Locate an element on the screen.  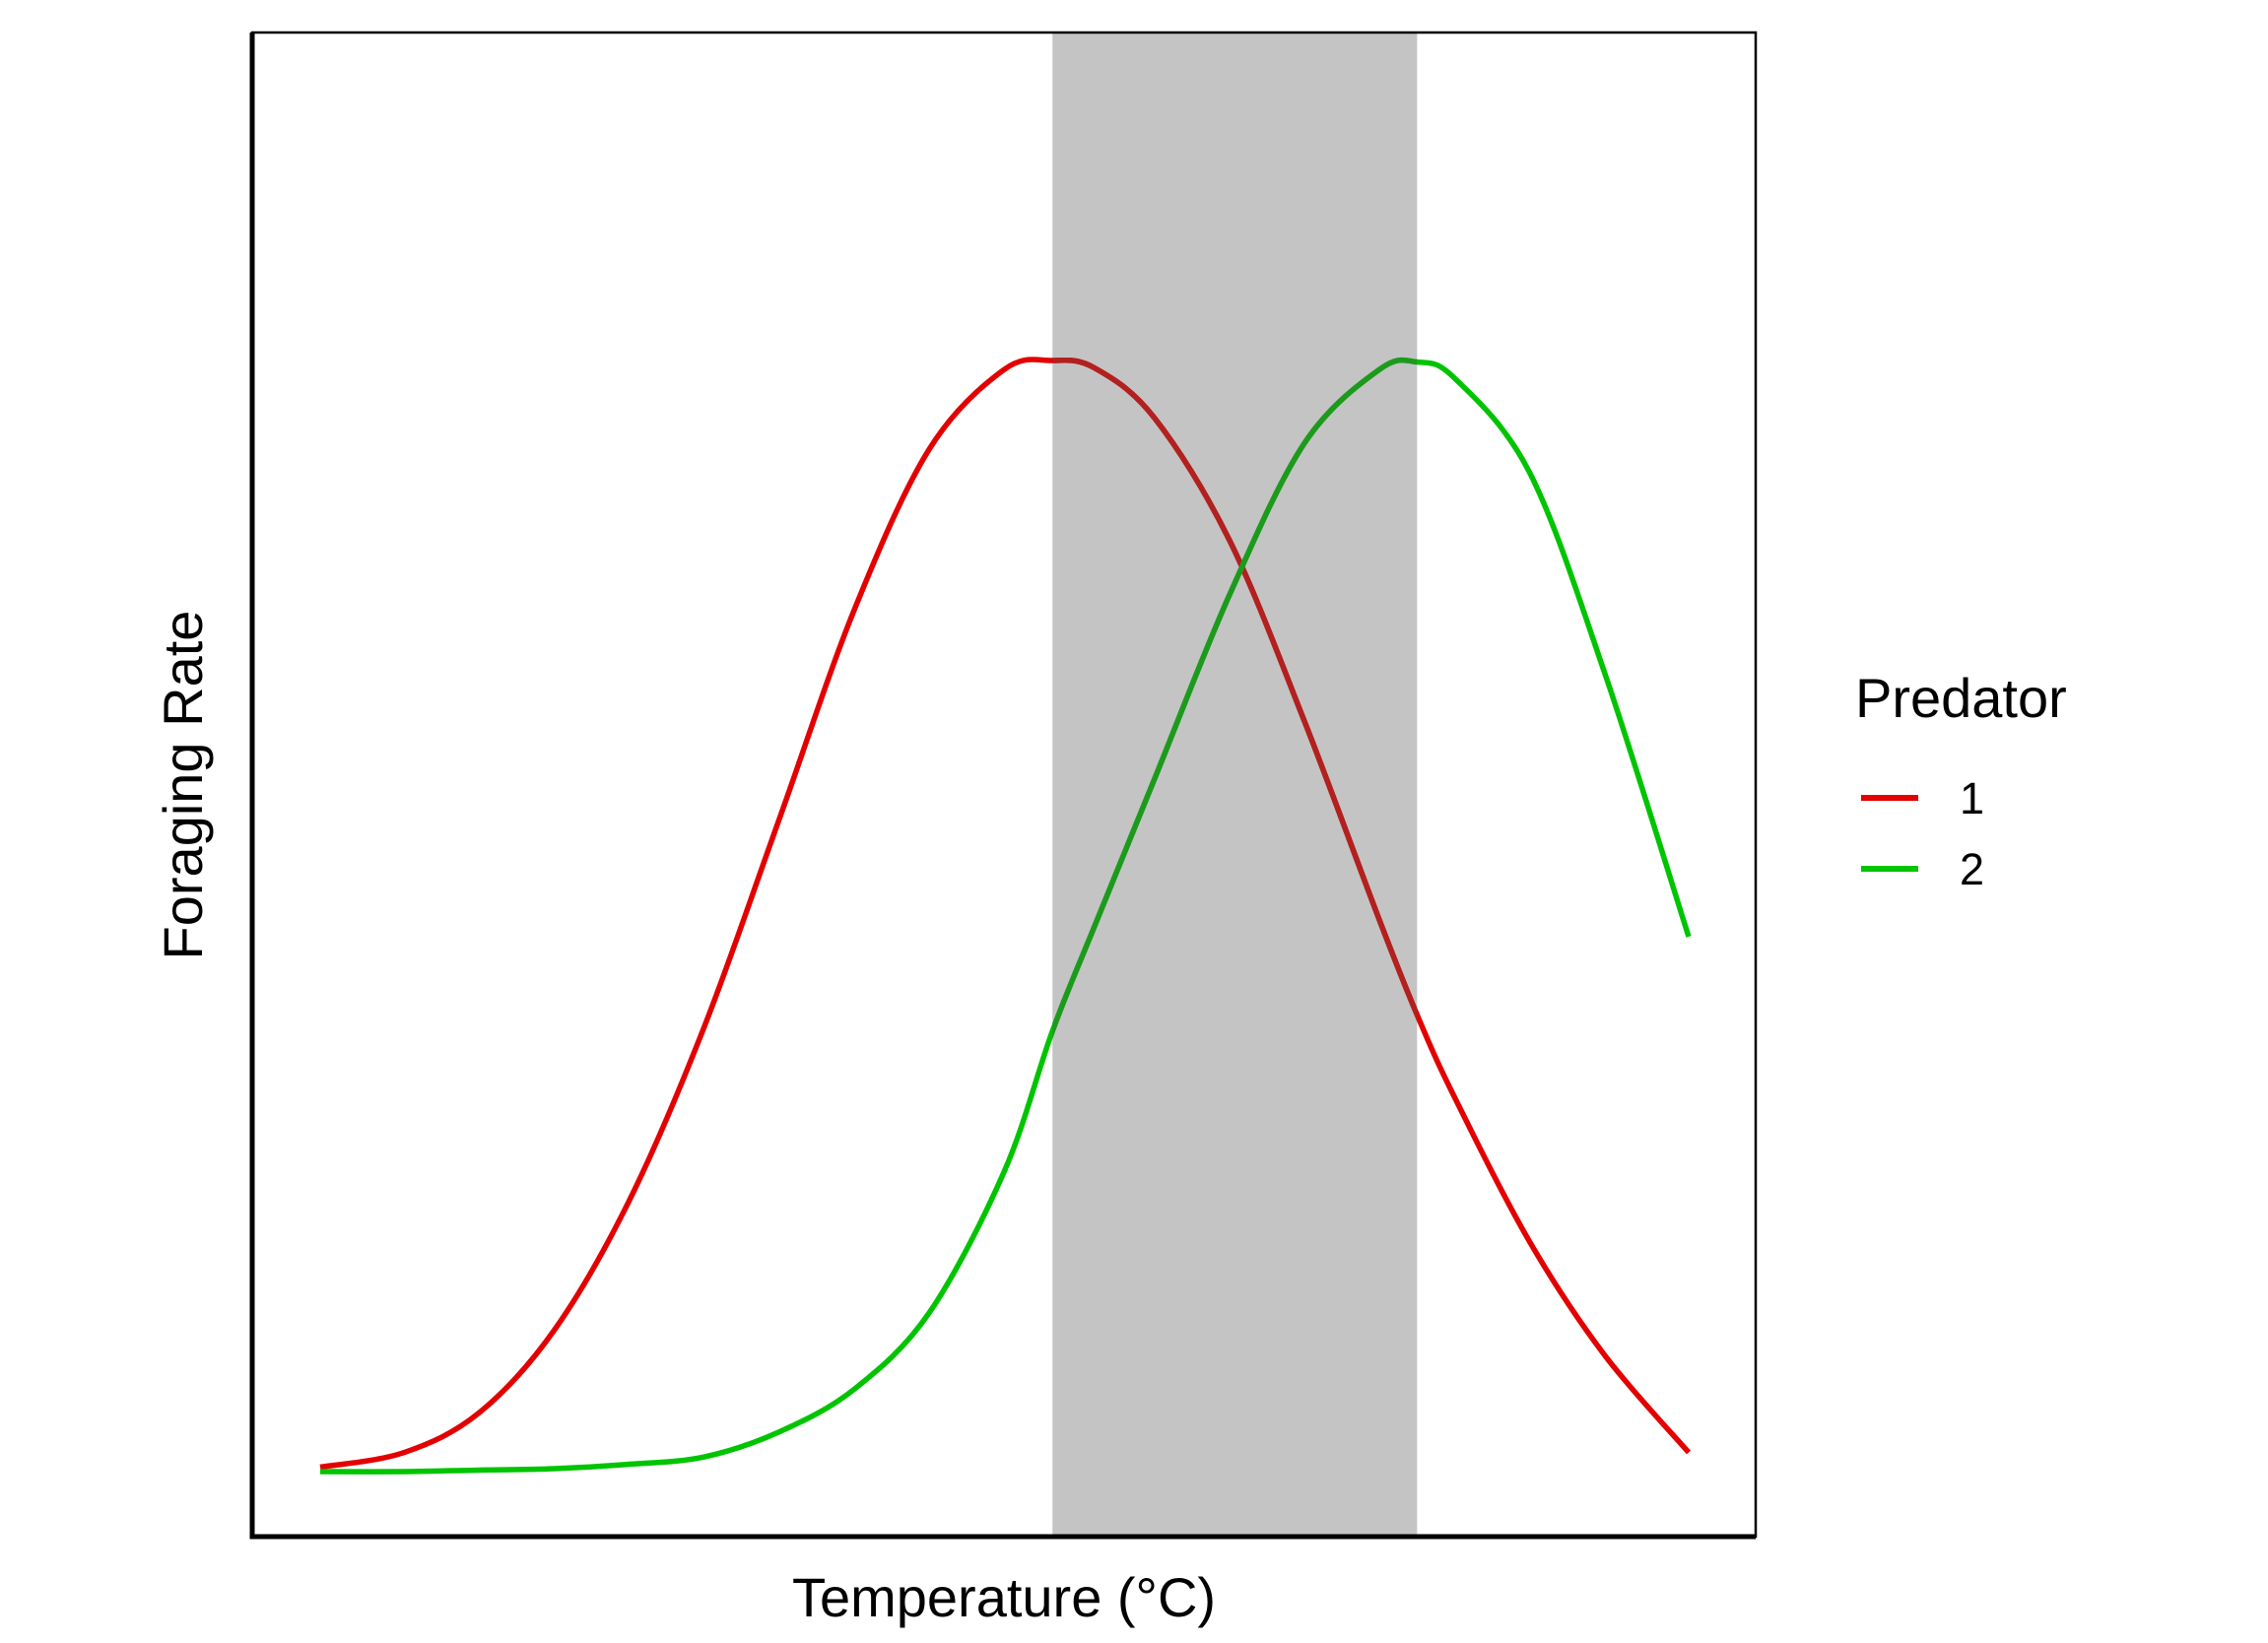
series-2-line-shaded is located at coordinates (1235, 698).